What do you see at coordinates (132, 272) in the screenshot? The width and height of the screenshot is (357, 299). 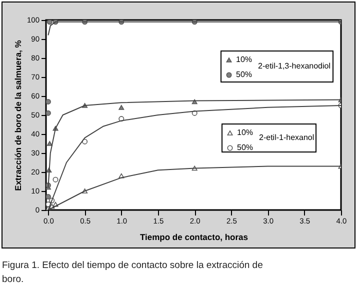 I see `text: Figura 1. Efecto del tiempo de contacto sobre la extracción de boro.` at bounding box center [132, 272].